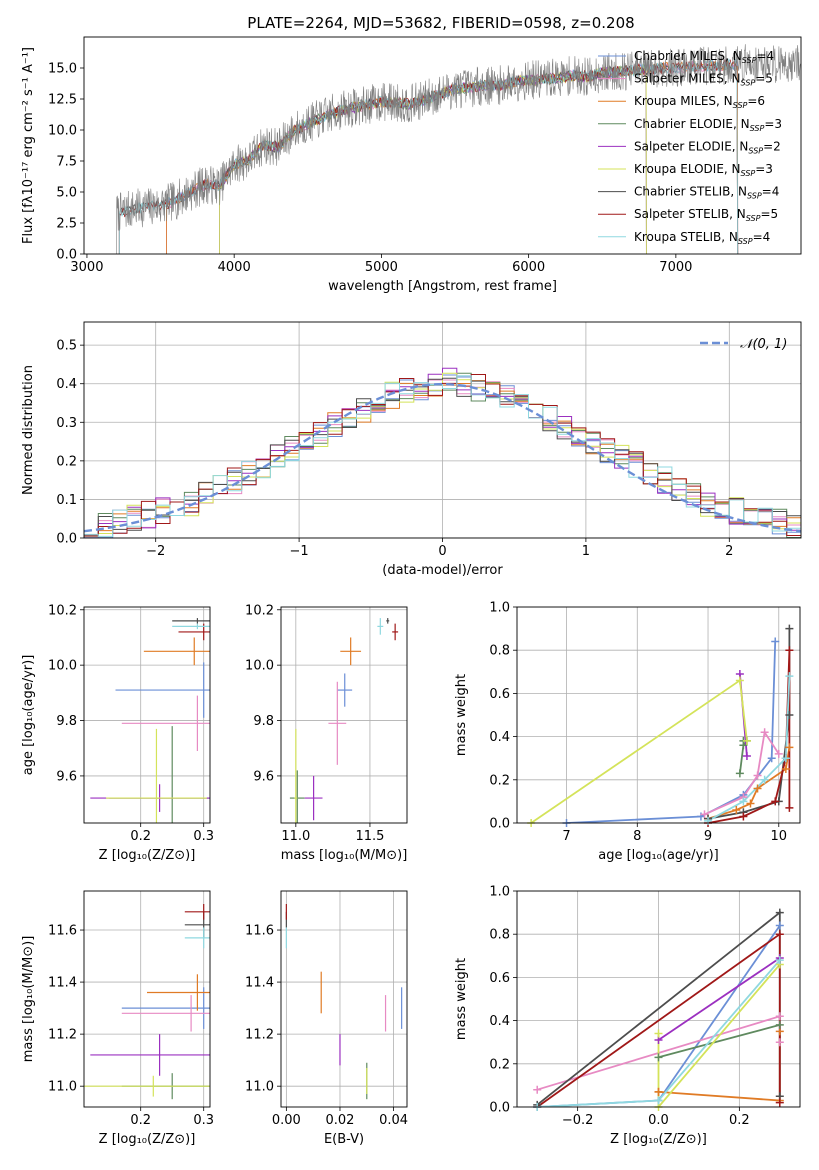 This screenshot has width=819, height=1170. Describe the element at coordinates (707, 147) in the screenshot. I see `legend-label: Salpeter ELODIE, NSSP=2` at that location.